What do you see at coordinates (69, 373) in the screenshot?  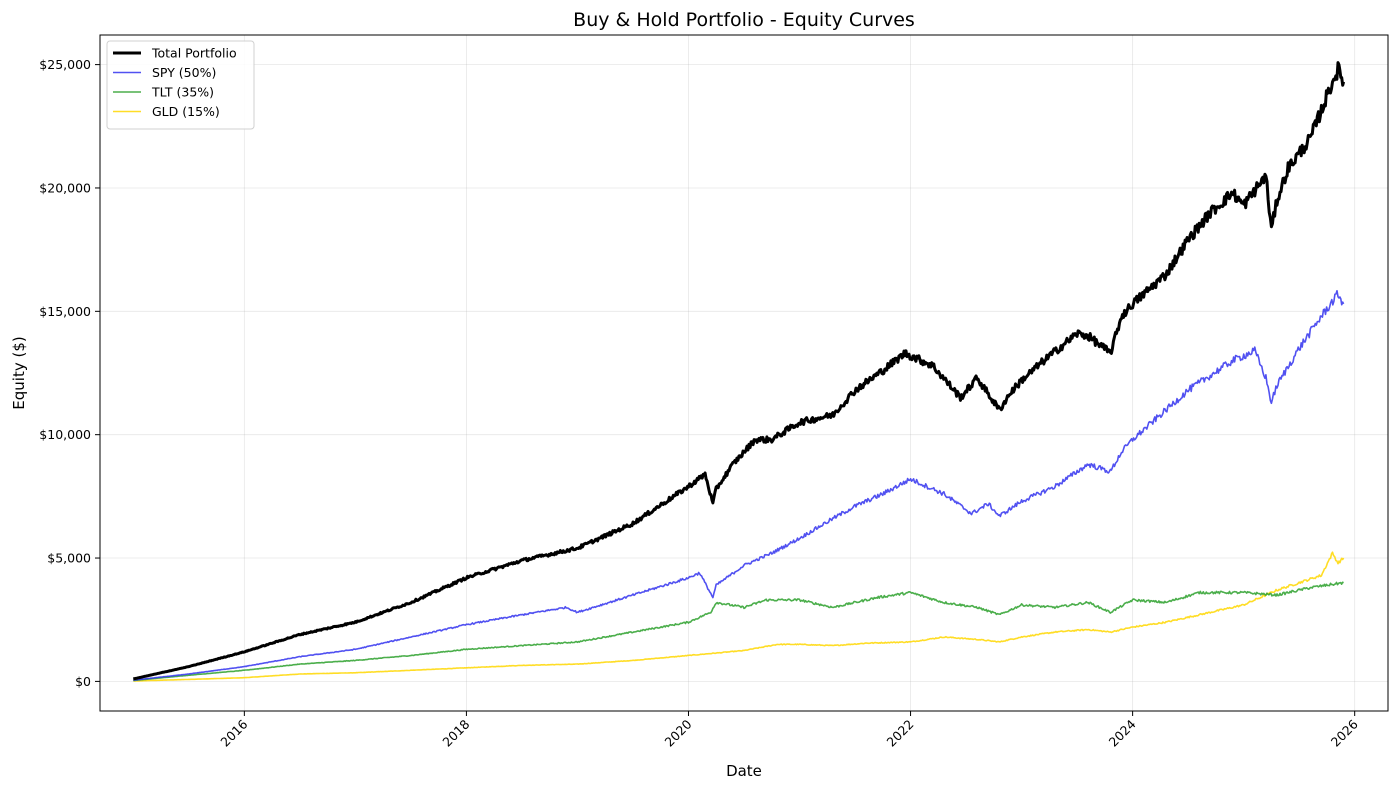 I see `y-axis: $0 $5,000 $10,000 $15,000 $20,000 $25,000` at bounding box center [69, 373].